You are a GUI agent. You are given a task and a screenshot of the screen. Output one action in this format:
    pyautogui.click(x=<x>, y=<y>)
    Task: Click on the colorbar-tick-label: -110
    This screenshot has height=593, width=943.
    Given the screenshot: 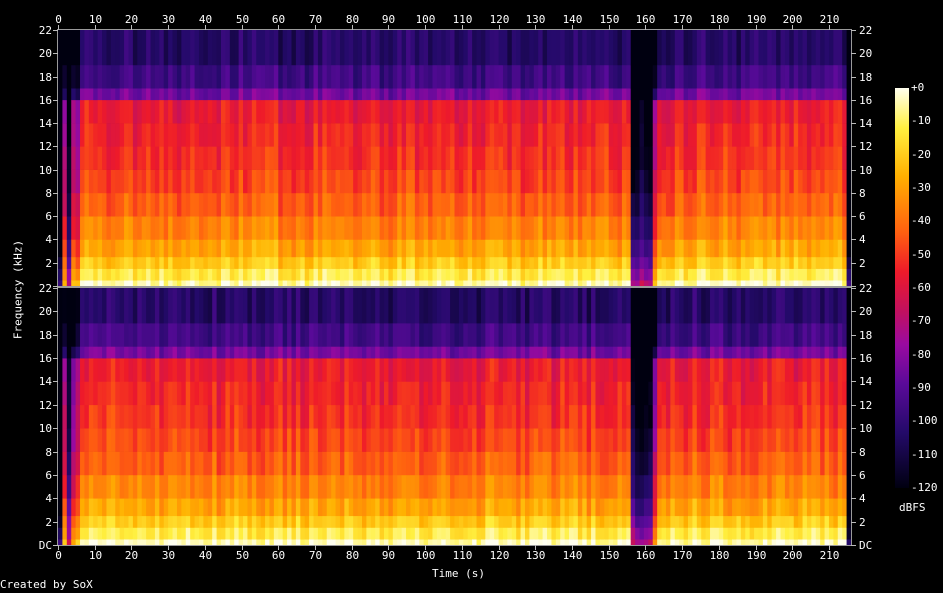 What is the action you would take?
    pyautogui.click(x=924, y=454)
    